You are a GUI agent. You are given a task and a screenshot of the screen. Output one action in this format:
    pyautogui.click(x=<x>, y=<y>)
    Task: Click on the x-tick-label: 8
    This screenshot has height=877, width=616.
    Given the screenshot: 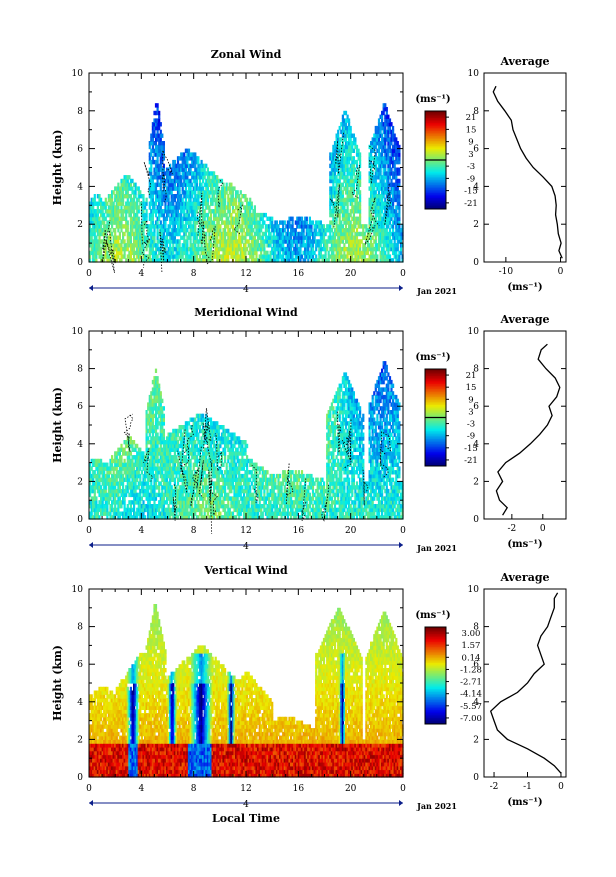 What is the action you would take?
    pyautogui.click(x=194, y=274)
    